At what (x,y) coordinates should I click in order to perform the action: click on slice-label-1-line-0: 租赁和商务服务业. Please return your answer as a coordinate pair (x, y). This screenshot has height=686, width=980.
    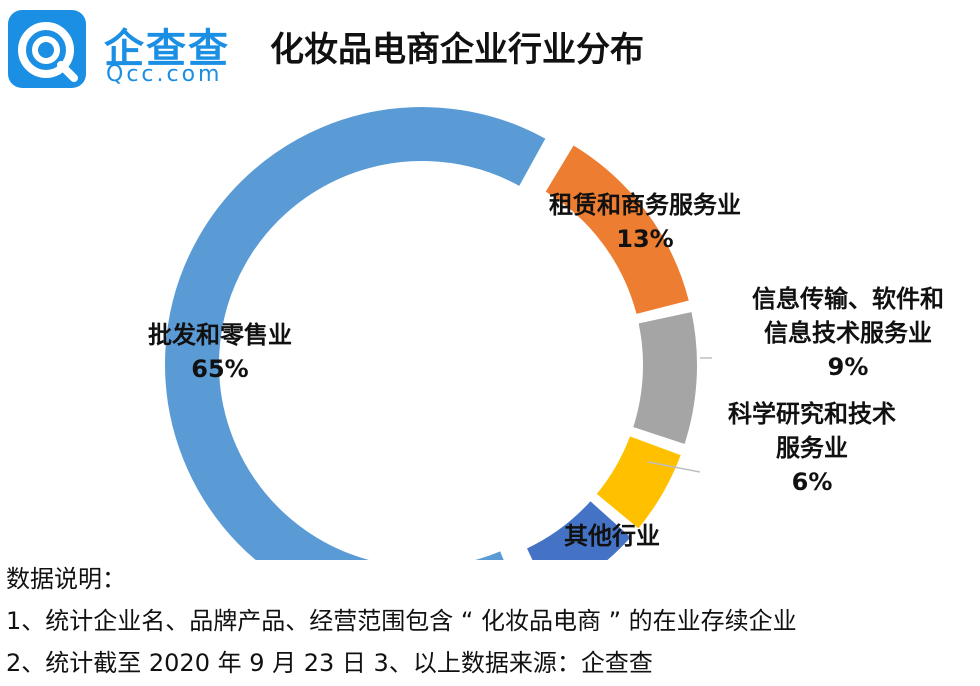
    Looking at the image, I should click on (645, 205).